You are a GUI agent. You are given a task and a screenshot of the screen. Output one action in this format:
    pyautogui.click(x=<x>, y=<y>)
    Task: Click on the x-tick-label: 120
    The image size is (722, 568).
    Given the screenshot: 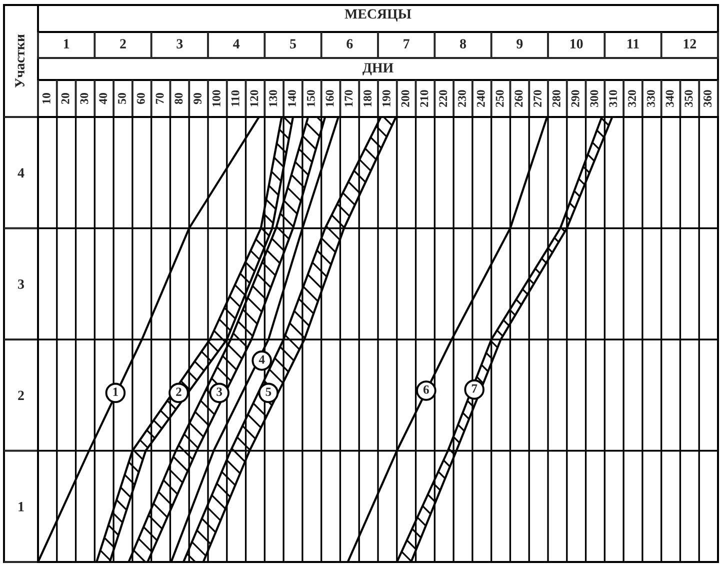 What is the action you would take?
    pyautogui.click(x=254, y=98)
    